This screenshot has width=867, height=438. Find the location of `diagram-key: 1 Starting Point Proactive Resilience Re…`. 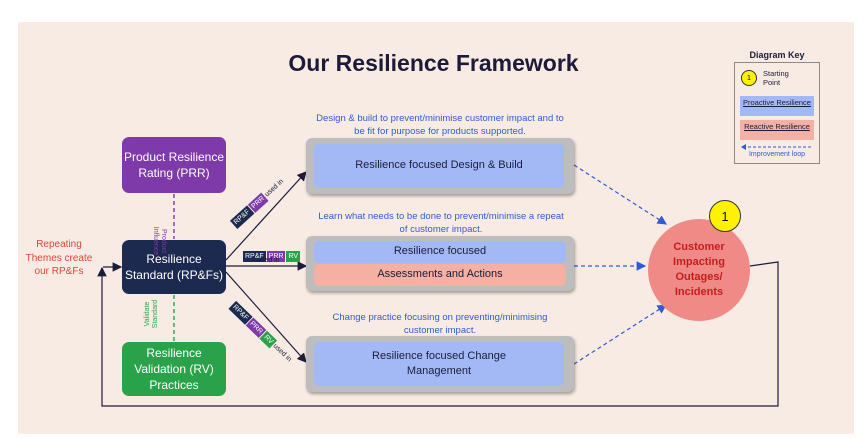

diagram-key: 1 Starting Point Proactive Resilience Re… is located at coordinates (777, 113).